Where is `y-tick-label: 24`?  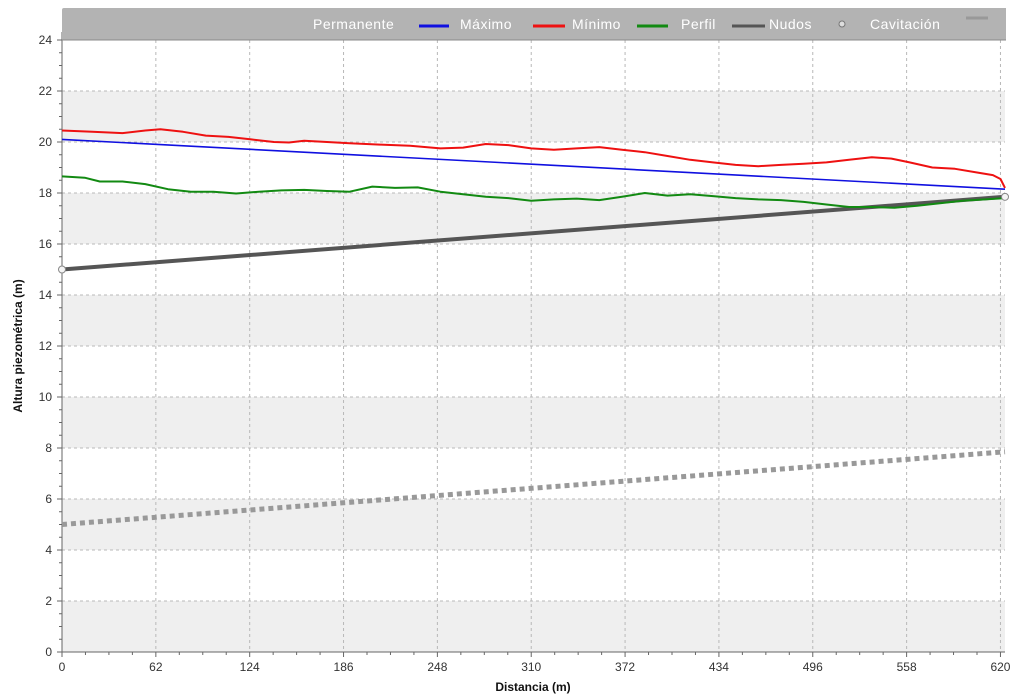
y-tick-label: 24 is located at coordinates (46, 40).